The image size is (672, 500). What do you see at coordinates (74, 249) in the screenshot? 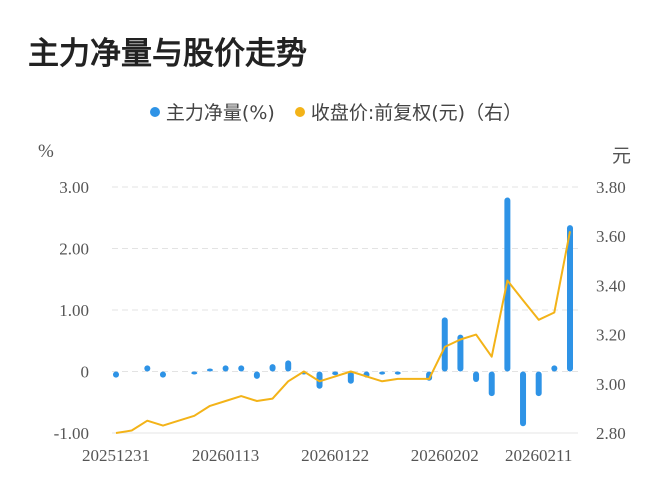
I see `left-axis-tick: 2.00` at bounding box center [74, 249].